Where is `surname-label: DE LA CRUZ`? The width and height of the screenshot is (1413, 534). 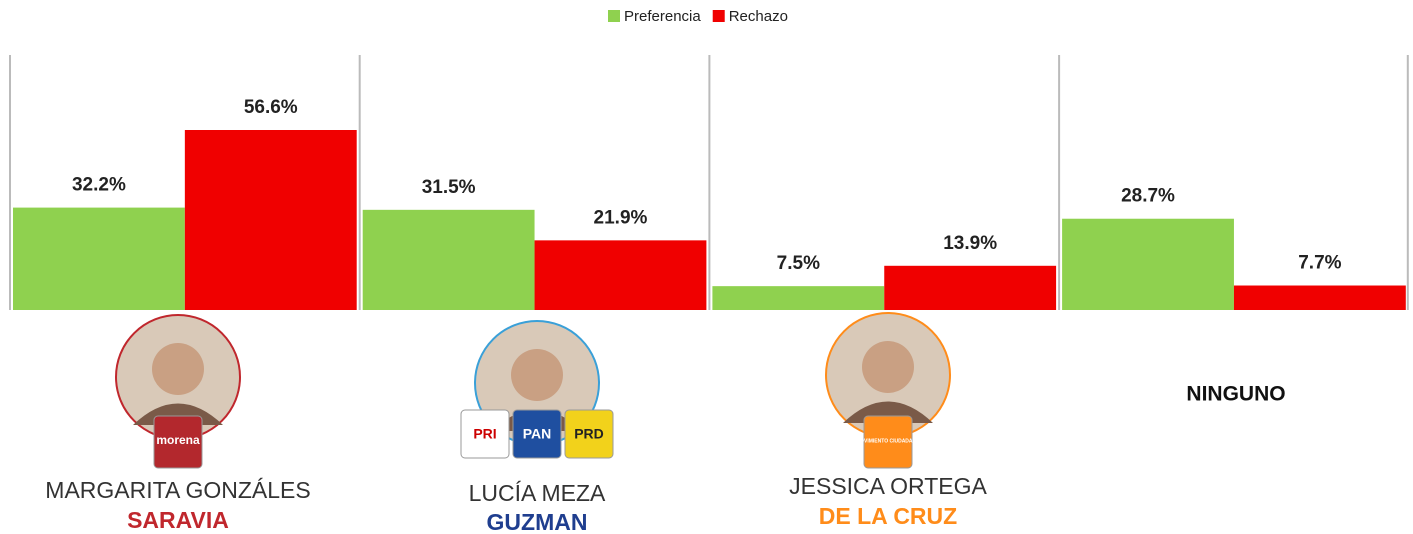
surname-label: DE LA CRUZ is located at coordinates (888, 516).